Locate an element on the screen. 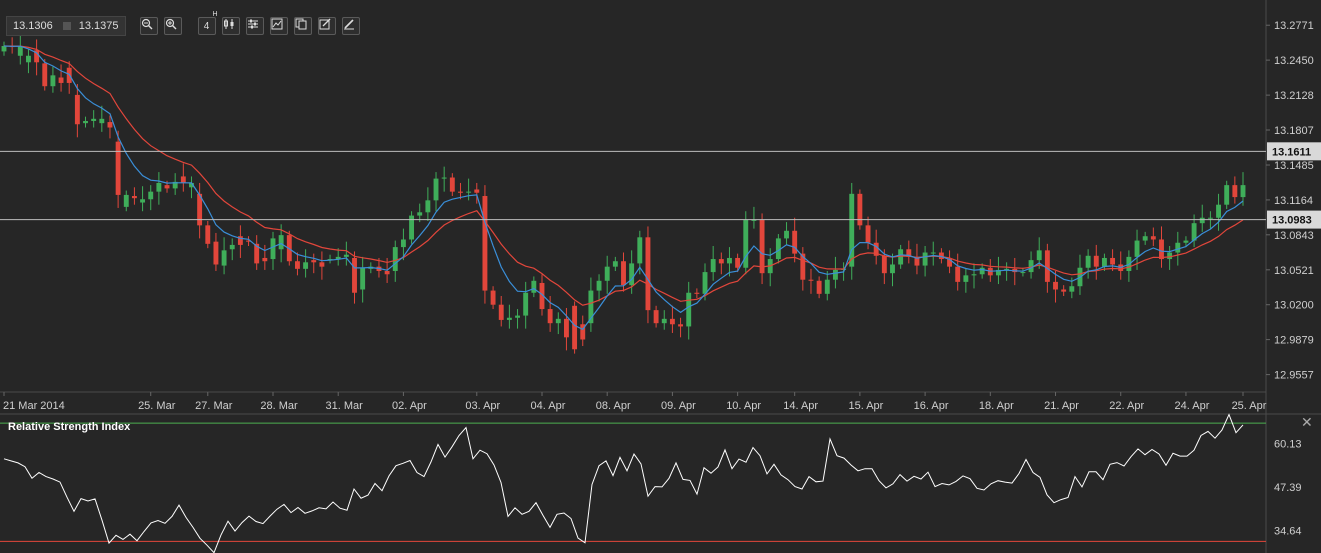 This screenshot has width=1321, height=553. indicators-icon is located at coordinates (254, 26).